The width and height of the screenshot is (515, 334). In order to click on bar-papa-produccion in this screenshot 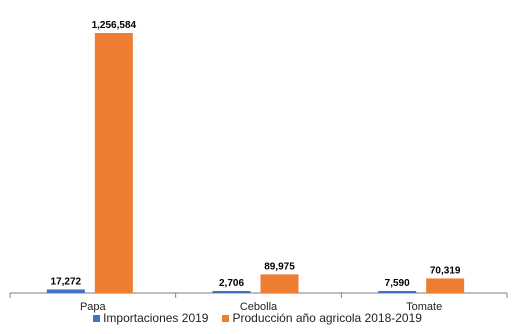, I will do `click(114, 163)`.